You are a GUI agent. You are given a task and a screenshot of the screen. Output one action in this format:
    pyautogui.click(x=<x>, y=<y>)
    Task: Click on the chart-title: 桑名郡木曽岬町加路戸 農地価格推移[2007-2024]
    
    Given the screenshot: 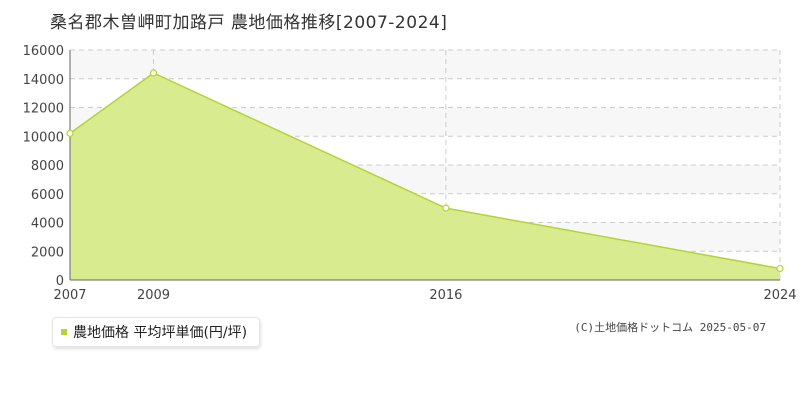 What is the action you would take?
    pyautogui.click(x=249, y=23)
    